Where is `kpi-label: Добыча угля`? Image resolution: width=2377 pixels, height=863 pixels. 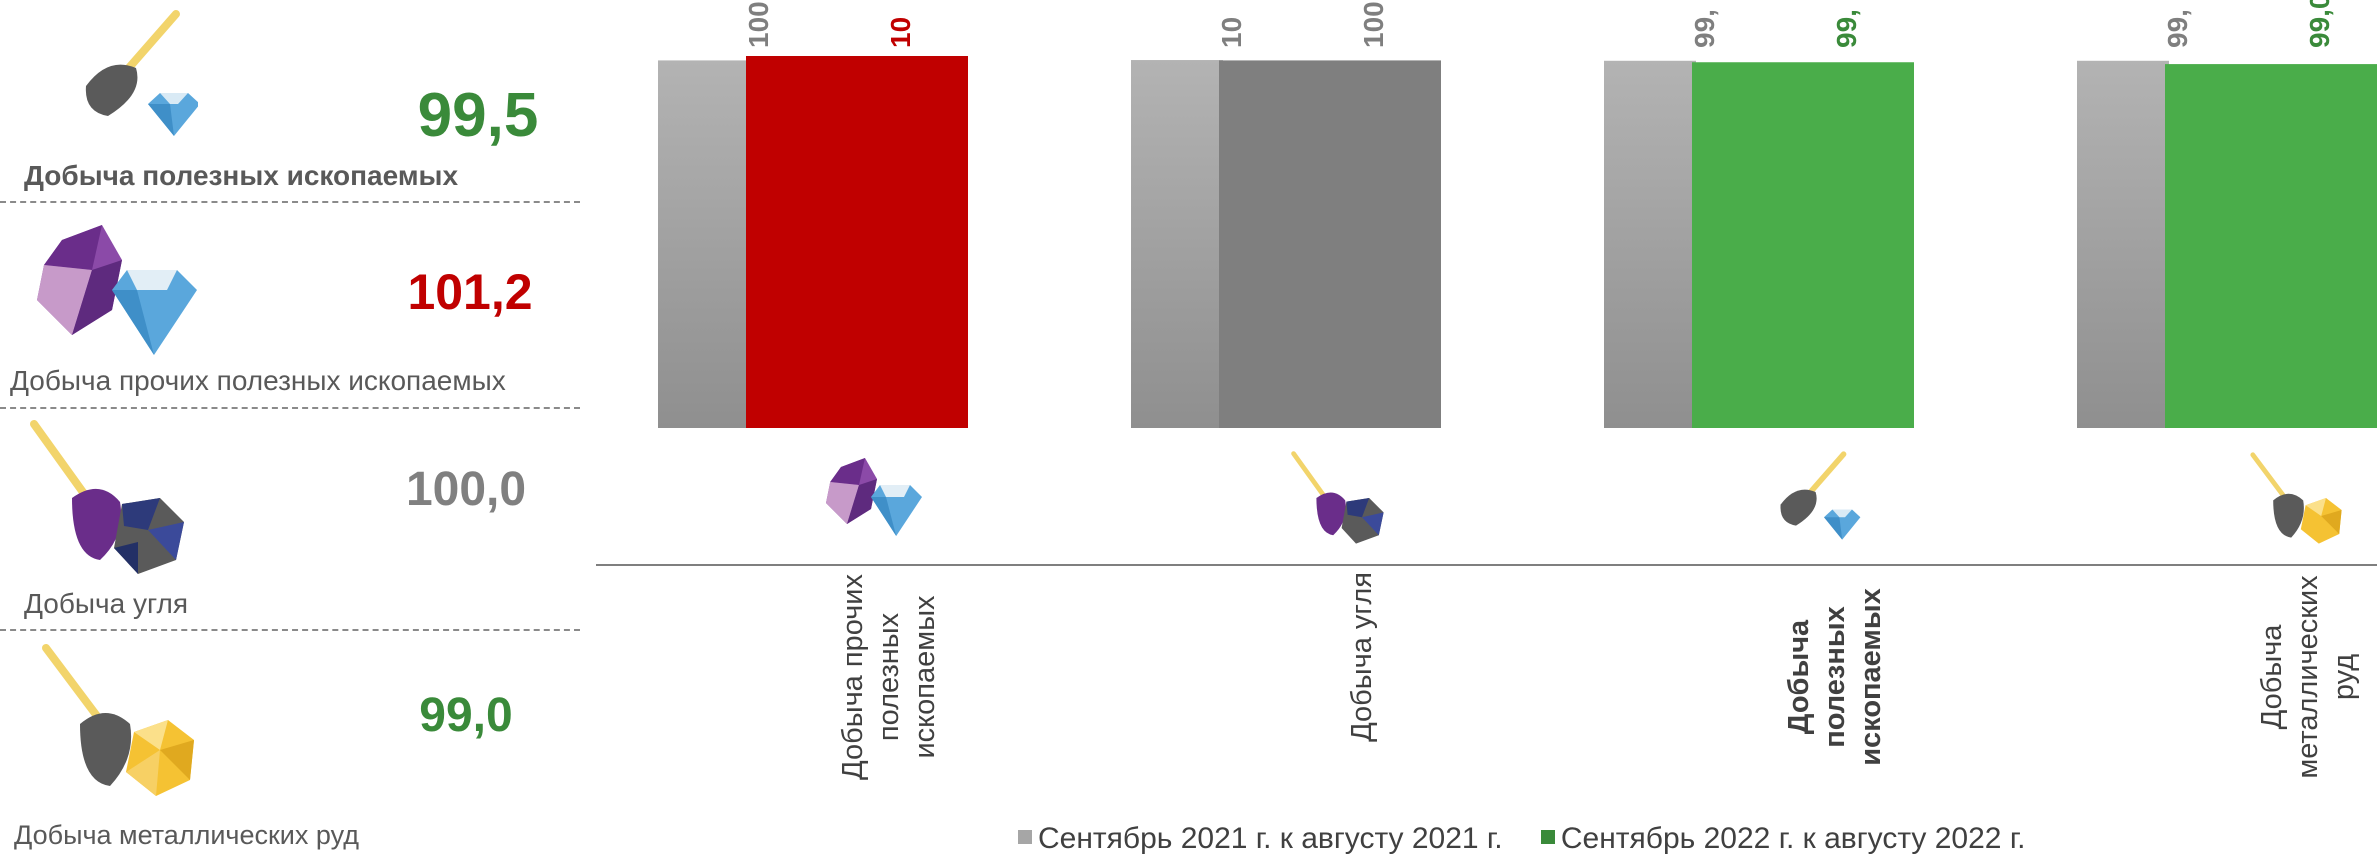 kpi-label: Добыча угля is located at coordinates (106, 603).